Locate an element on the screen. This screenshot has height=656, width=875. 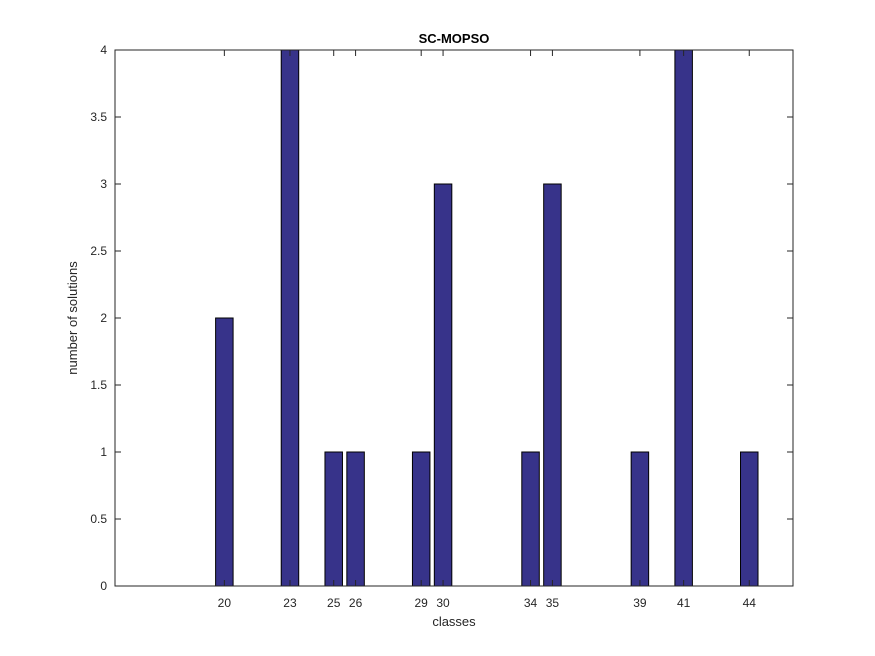
x-tick-label: 30 is located at coordinates (443, 603).